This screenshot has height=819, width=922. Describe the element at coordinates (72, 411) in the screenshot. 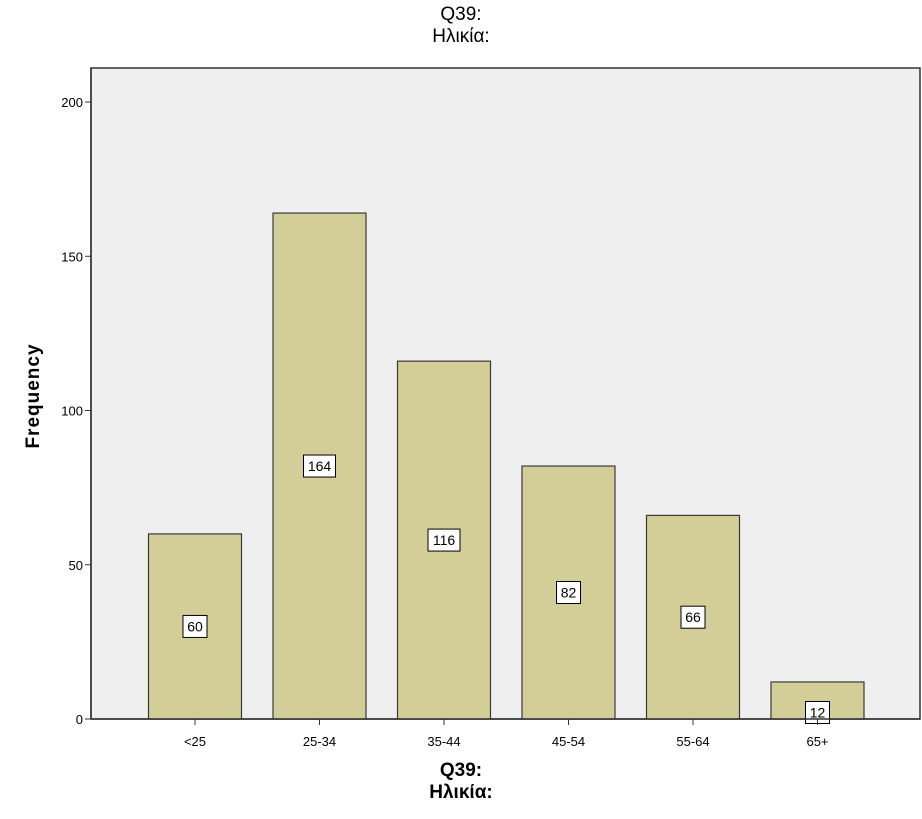

I see `y-tick-label-2: 100` at that location.